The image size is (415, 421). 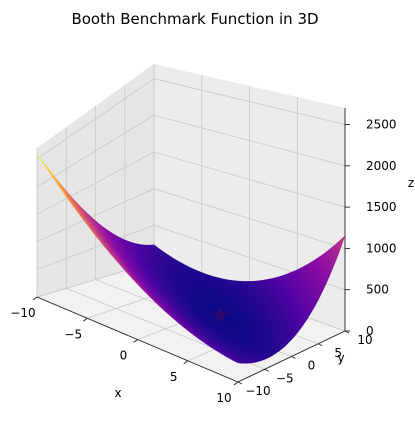 What do you see at coordinates (285, 378) in the screenshot?
I see `y-tick-label: −5` at bounding box center [285, 378].